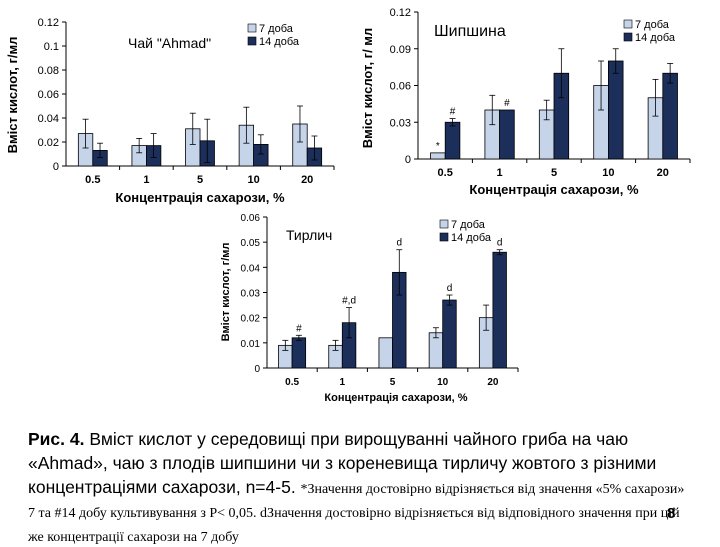  What do you see at coordinates (309, 235) in the screenshot?
I see `chart-title: Тирлич` at bounding box center [309, 235].